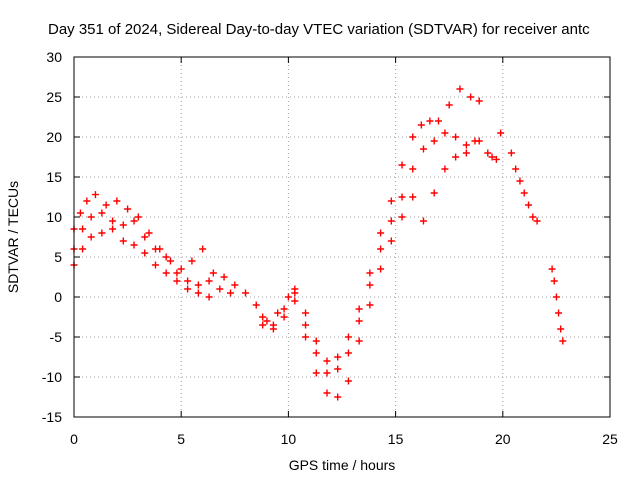 Image resolution: width=640 pixels, height=480 pixels. What do you see at coordinates (342, 465) in the screenshot?
I see `x-axis-label: GPS time / hours` at bounding box center [342, 465].